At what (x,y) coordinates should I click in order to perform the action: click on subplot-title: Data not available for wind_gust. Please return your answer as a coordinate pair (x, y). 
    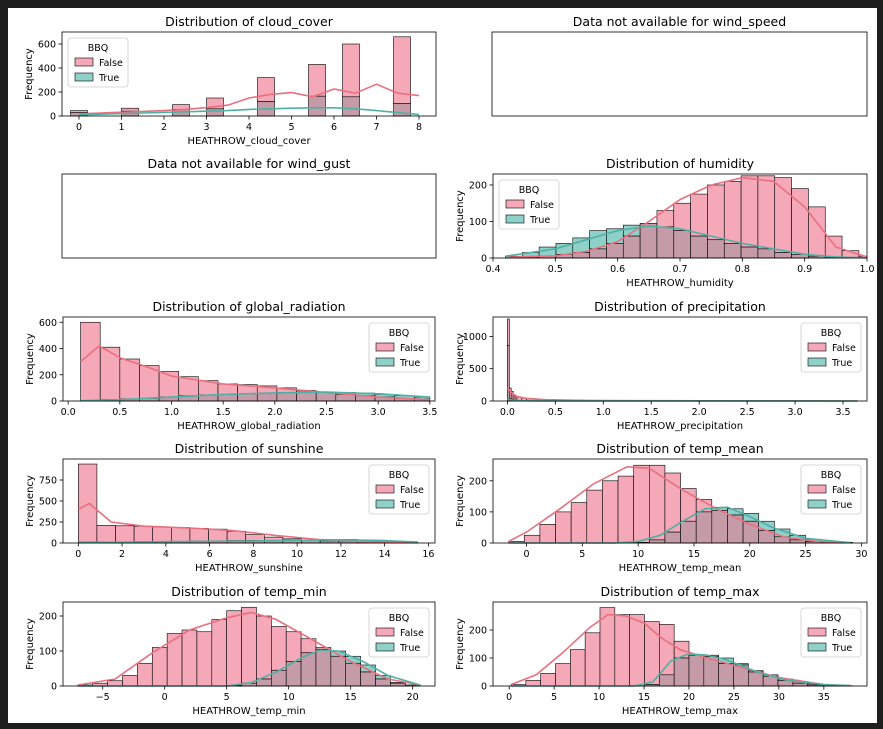
    Looking at the image, I should click on (249, 163).